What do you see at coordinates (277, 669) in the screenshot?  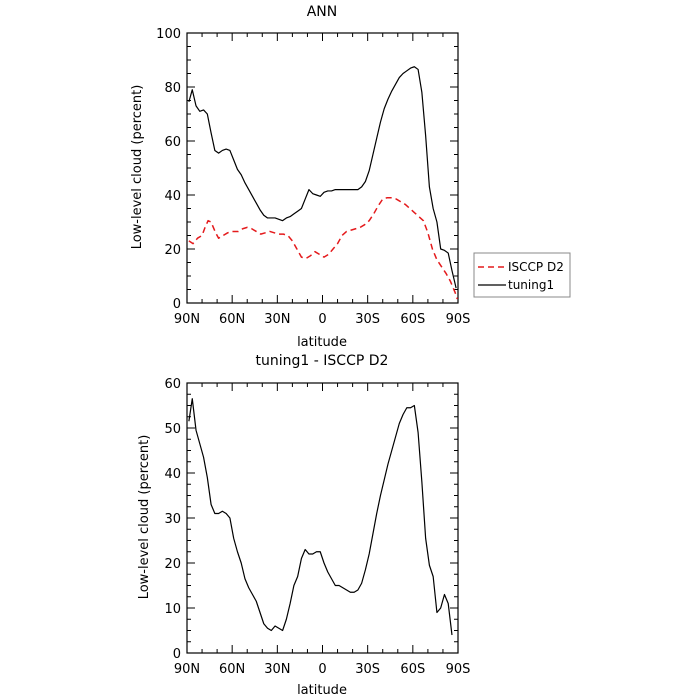 I see `bottom-chart-x-tick-label: 30N` at bounding box center [277, 669].